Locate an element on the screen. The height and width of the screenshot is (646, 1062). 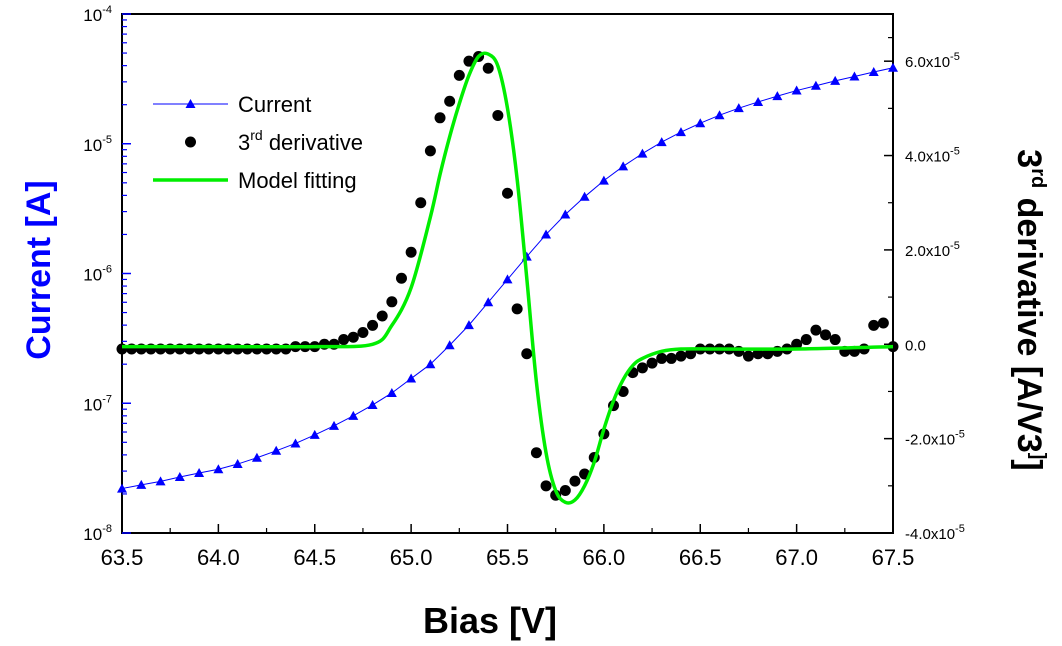
x-tick-label: 63.5 is located at coordinates (122, 557).